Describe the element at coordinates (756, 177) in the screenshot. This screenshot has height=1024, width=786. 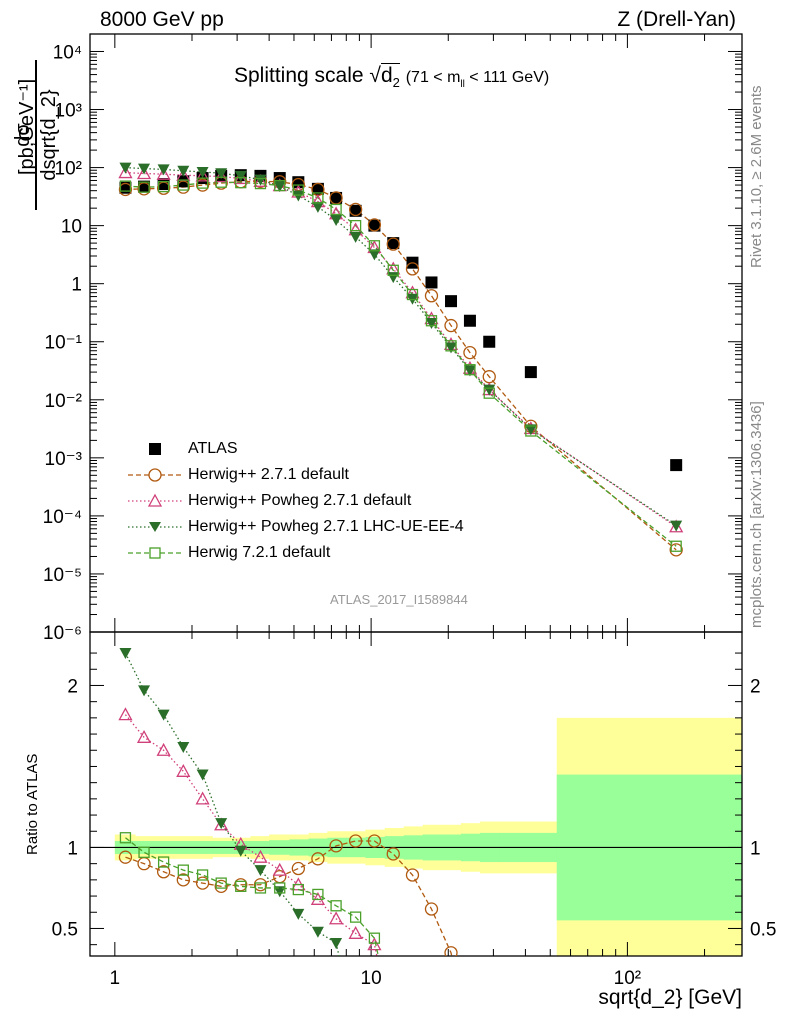
I see `rivet-label: Rivet 3.1.10, ≥ 2.6M events` at that location.